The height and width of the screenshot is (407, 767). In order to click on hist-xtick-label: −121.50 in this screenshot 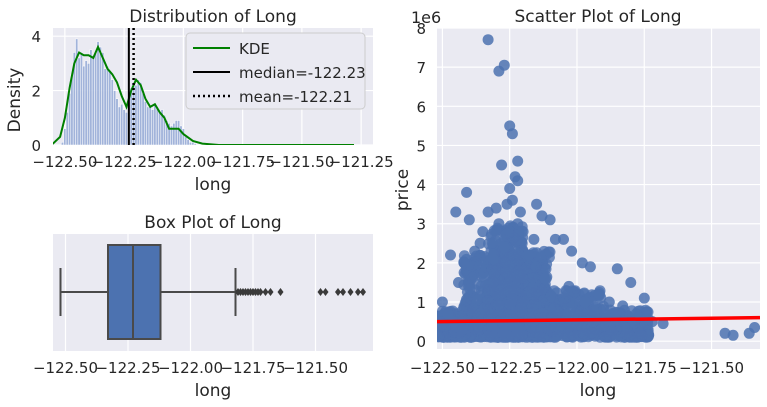, I will do `click(301, 162)`.